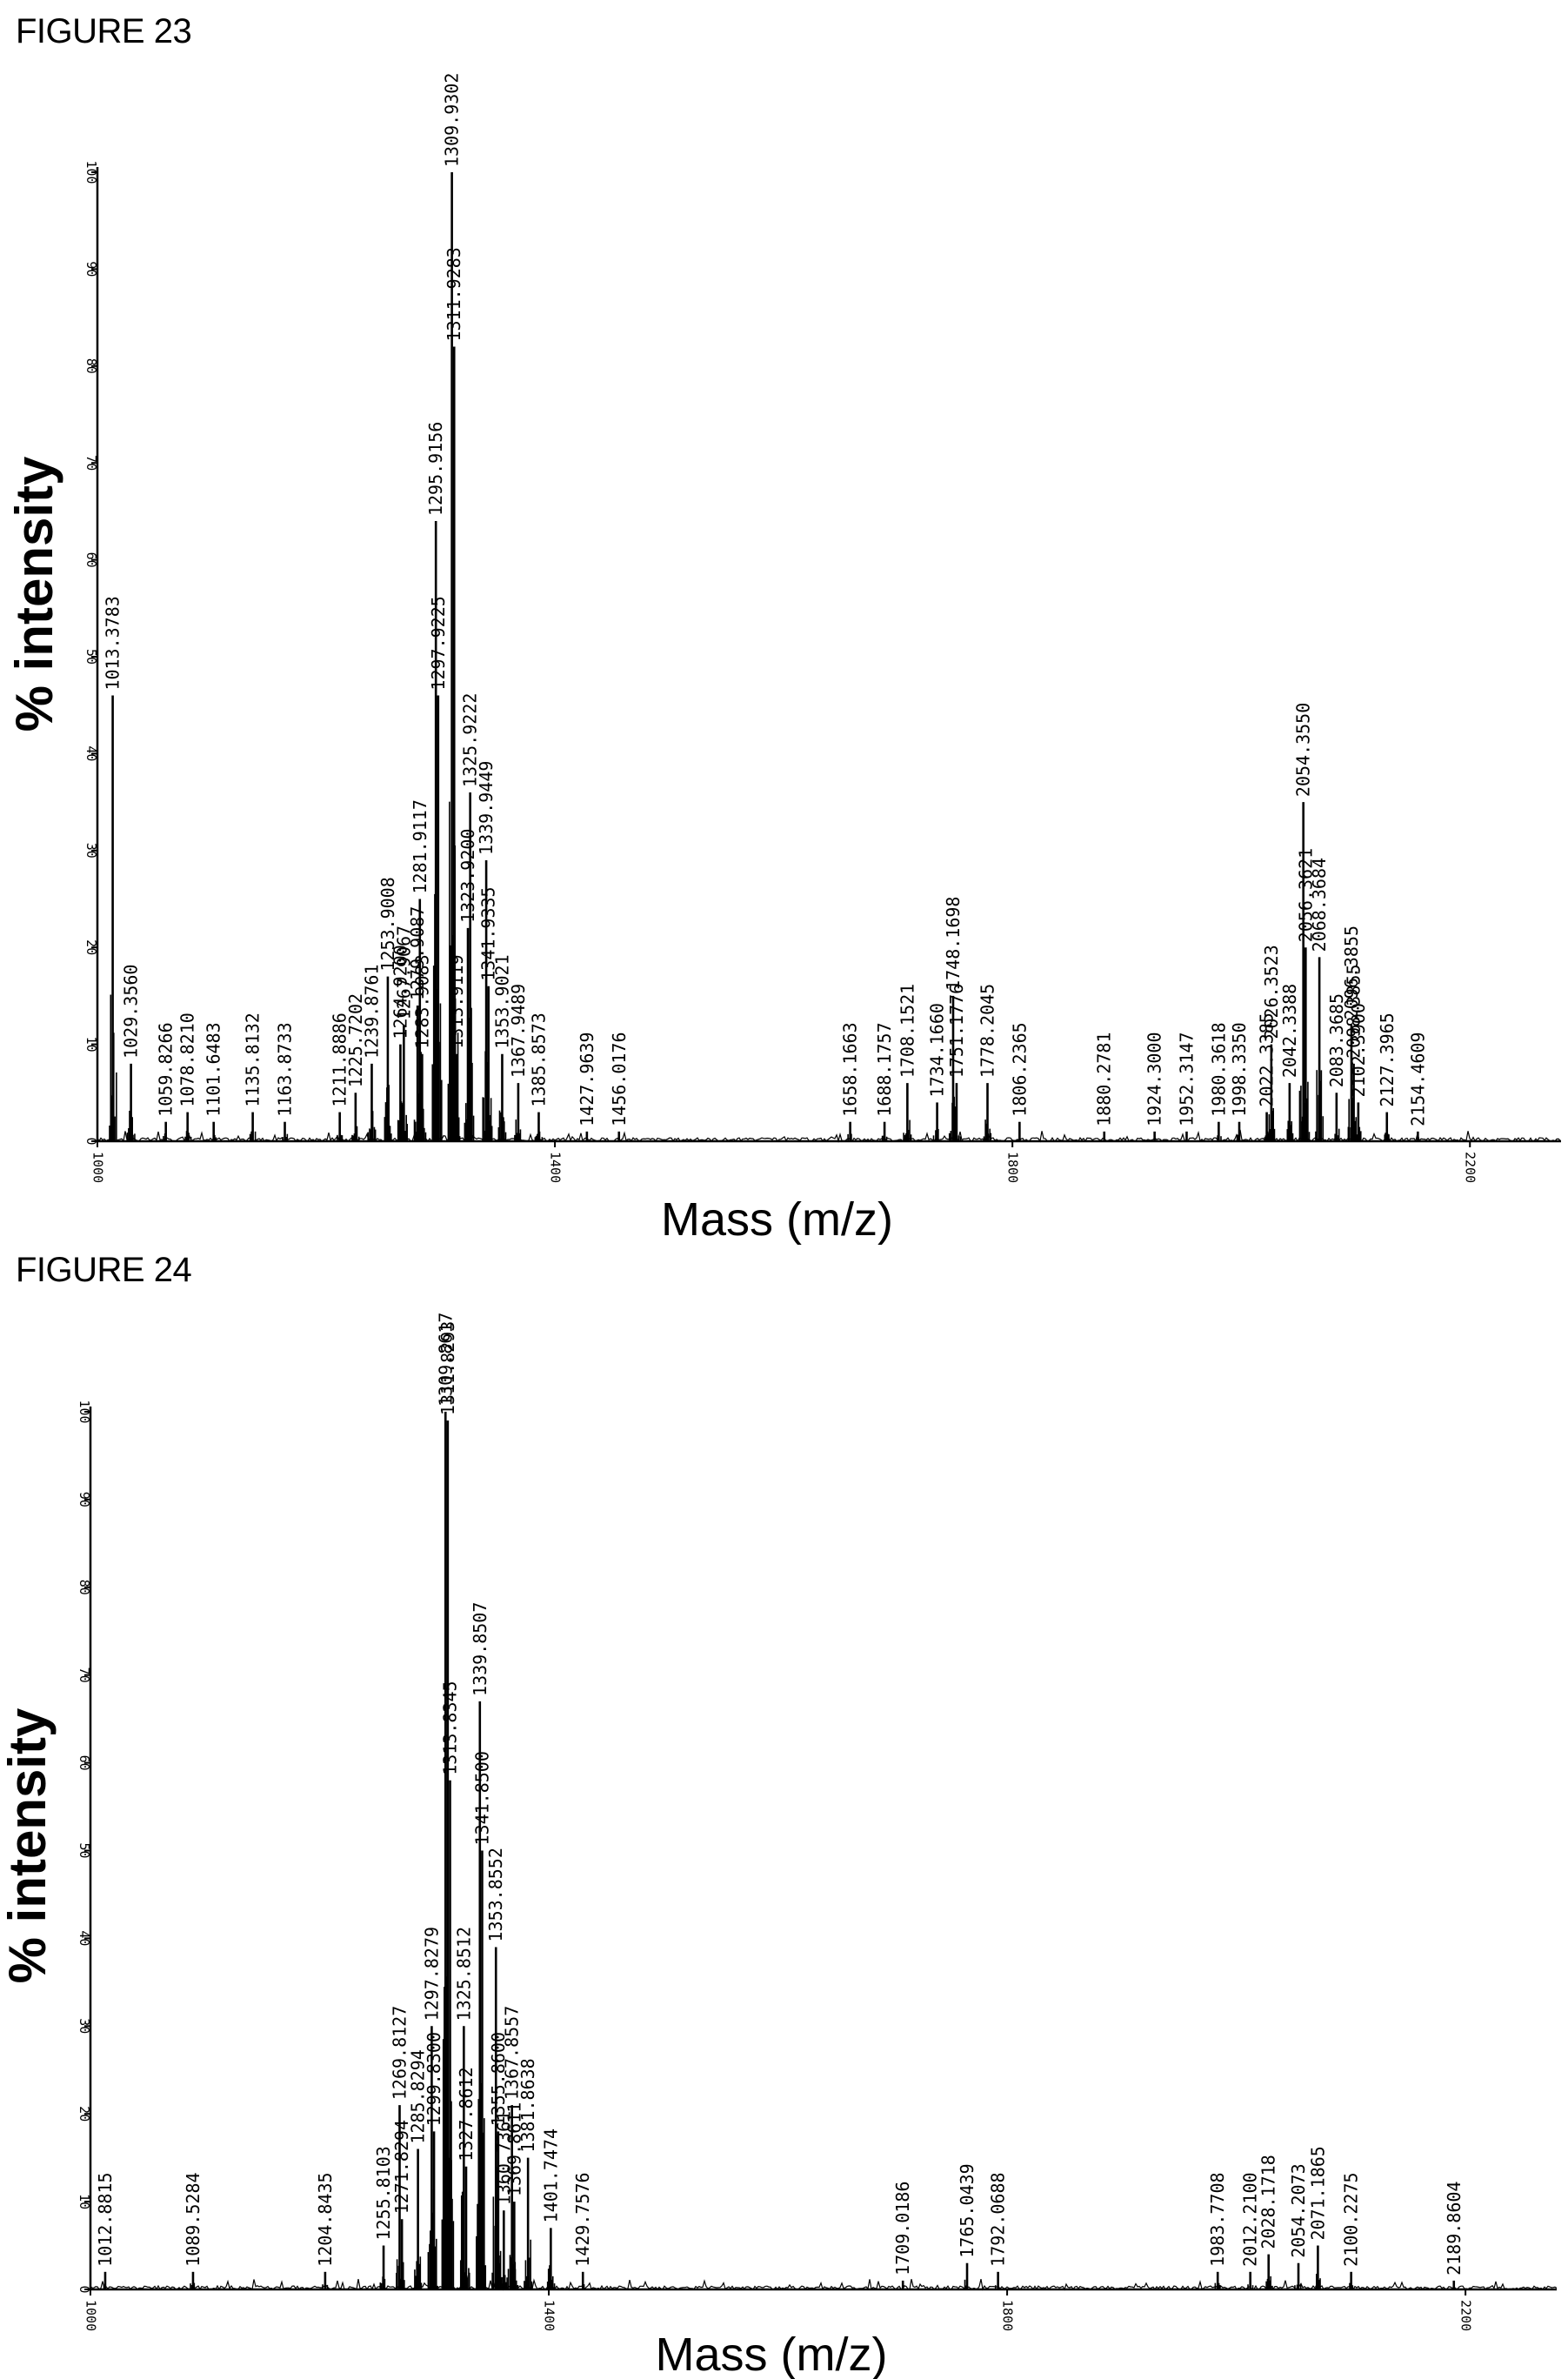  What do you see at coordinates (1104, 1079) in the screenshot?
I see `peak-label: 1880.2781` at bounding box center [1104, 1079].